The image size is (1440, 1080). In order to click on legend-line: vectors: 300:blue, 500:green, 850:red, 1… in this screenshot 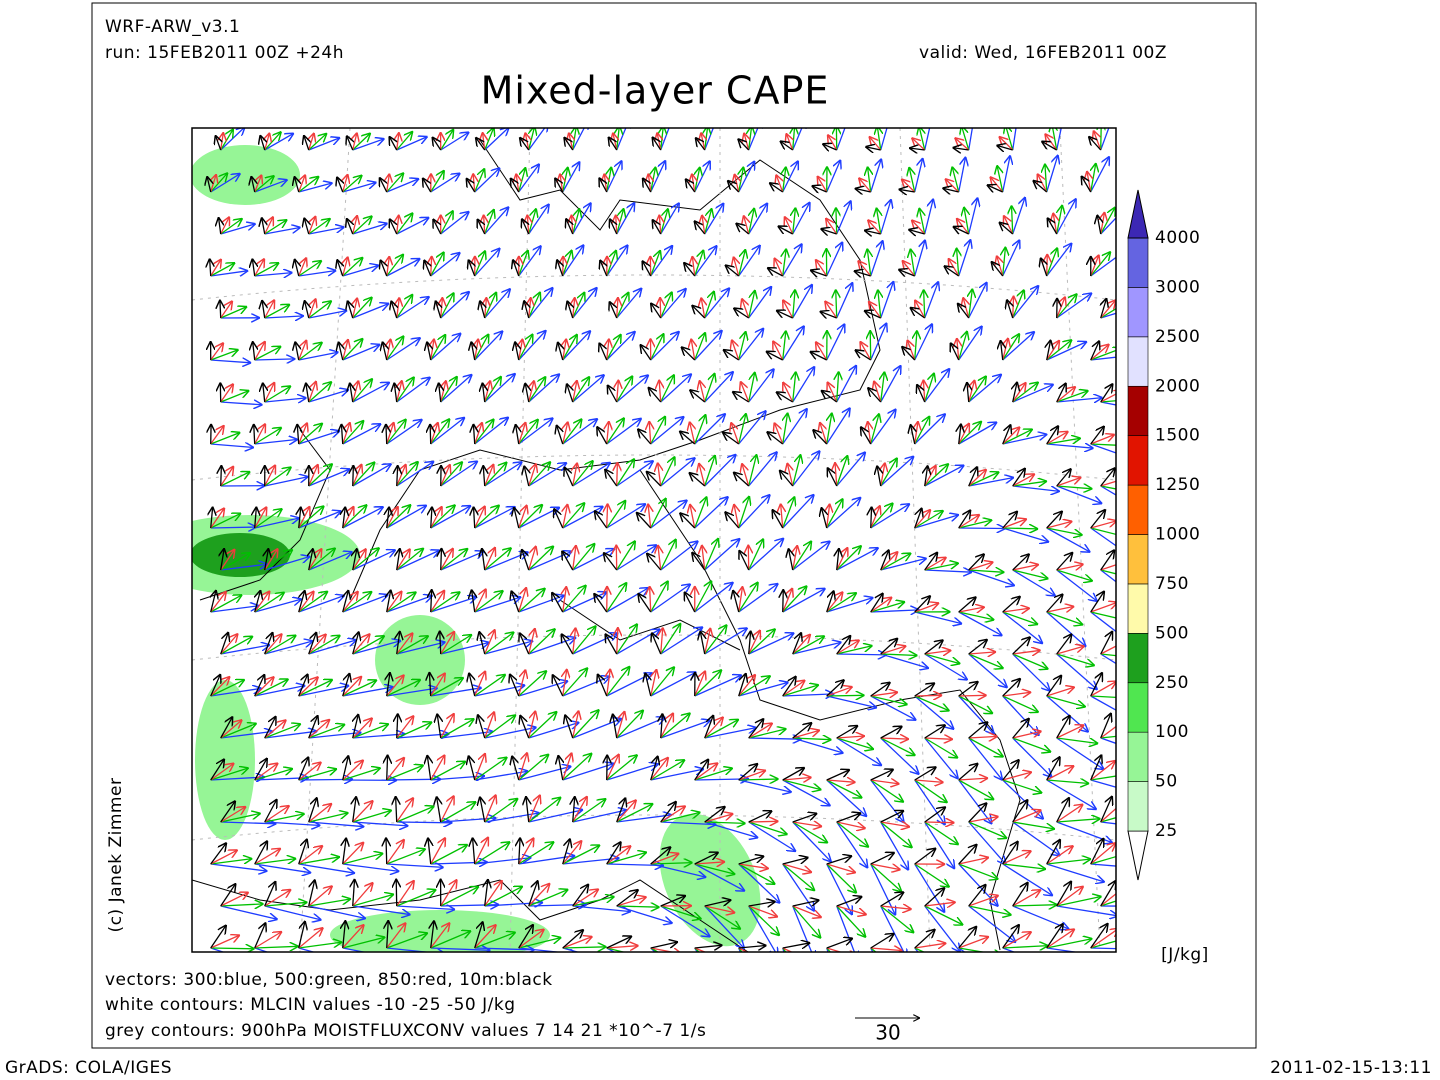, I will do `click(329, 980)`.